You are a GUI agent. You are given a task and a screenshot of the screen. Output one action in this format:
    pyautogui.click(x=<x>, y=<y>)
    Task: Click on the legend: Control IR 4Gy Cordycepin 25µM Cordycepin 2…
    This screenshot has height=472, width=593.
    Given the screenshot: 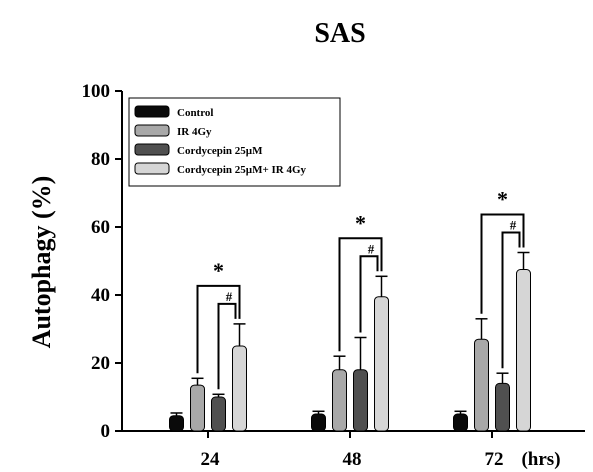 What is the action you would take?
    pyautogui.click(x=234, y=142)
    